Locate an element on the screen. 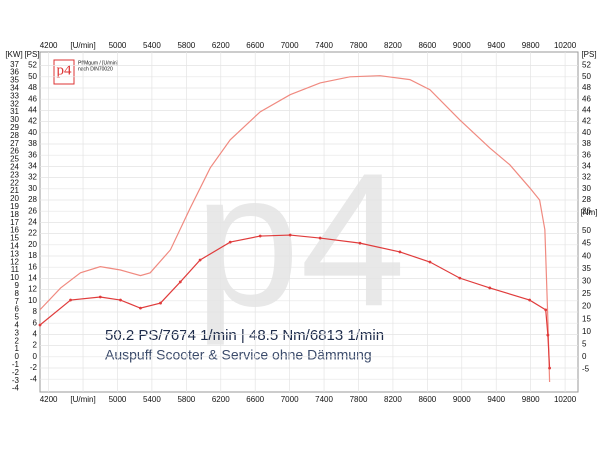  kw-tick-label: 15 is located at coordinates (14, 238).